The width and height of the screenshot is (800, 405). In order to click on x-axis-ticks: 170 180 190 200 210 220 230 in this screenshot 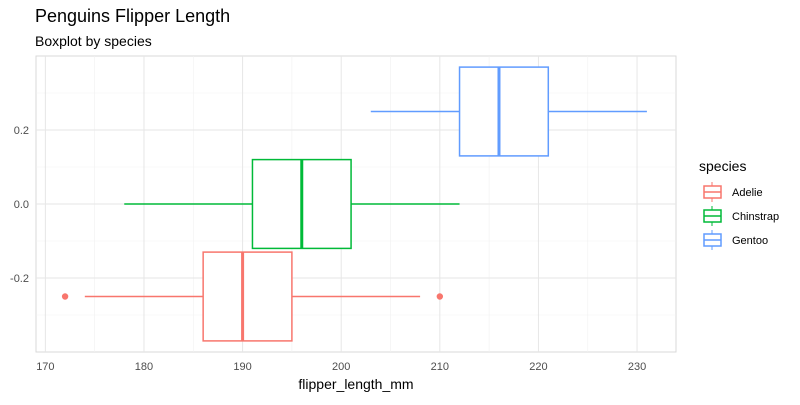, I will do `click(341, 367)`.